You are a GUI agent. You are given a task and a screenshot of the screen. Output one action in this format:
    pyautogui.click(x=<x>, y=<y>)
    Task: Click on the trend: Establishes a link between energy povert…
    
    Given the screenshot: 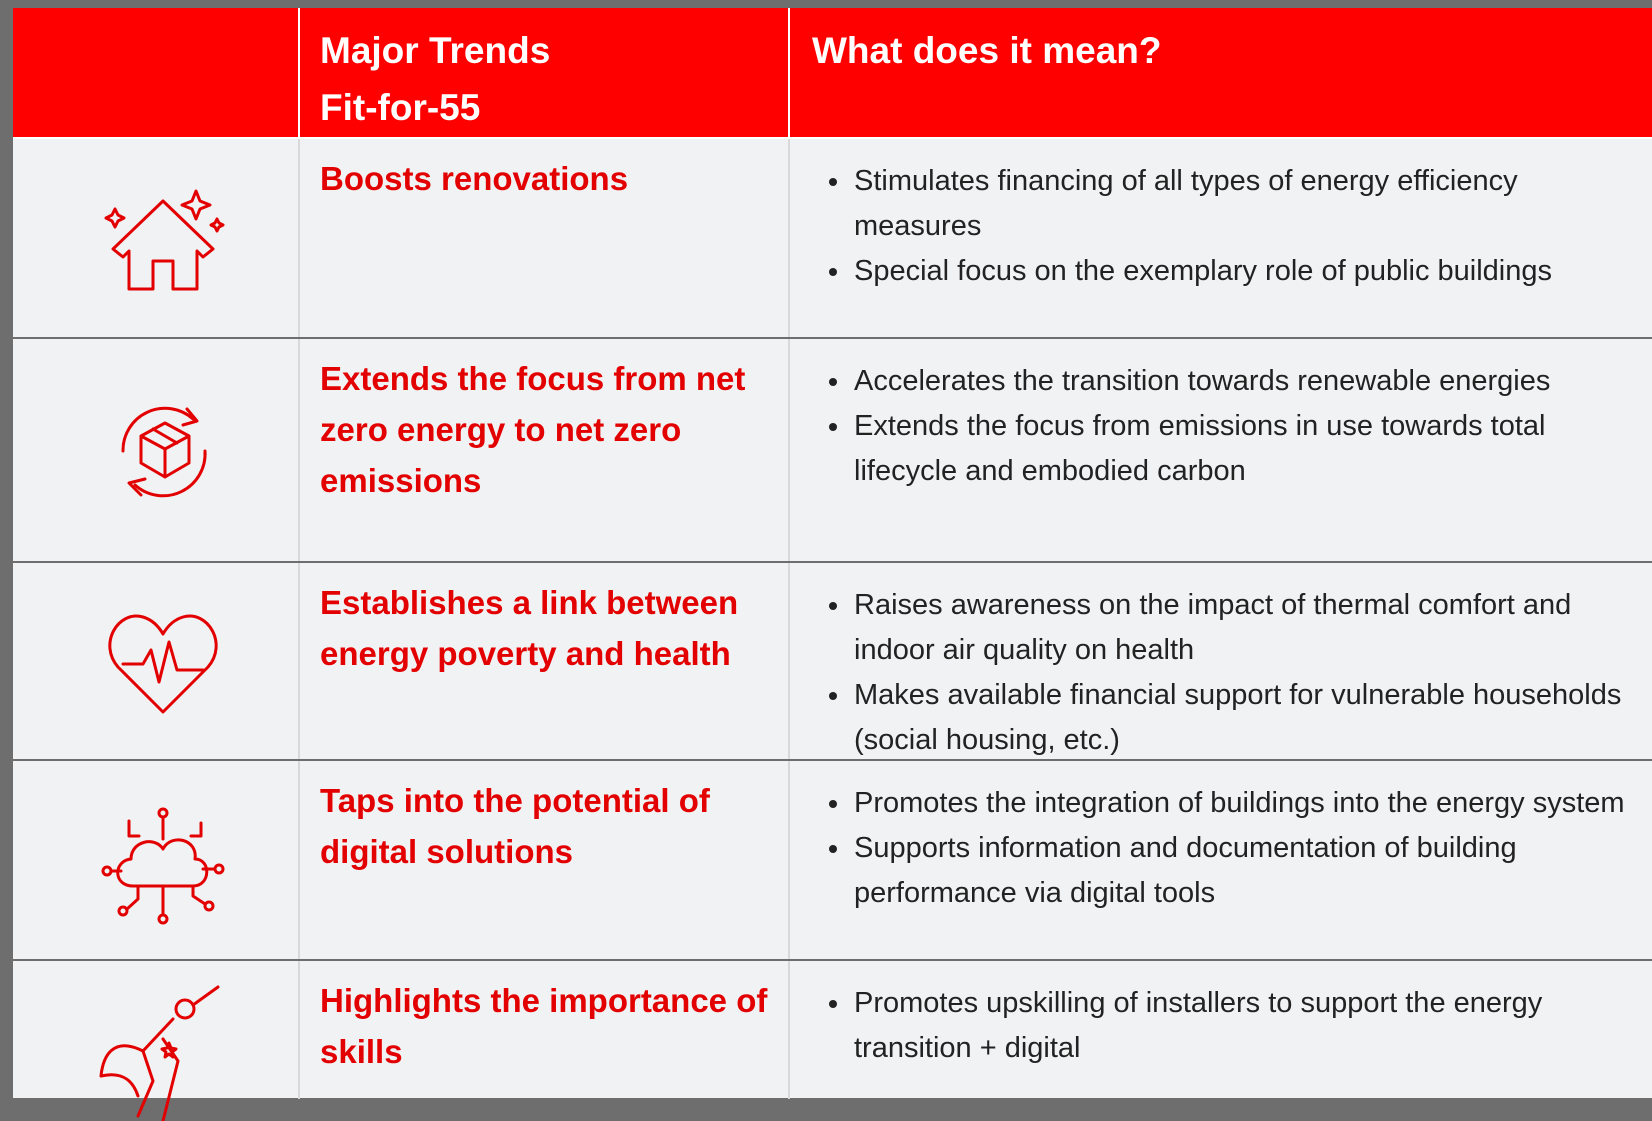 What is the action you would take?
    pyautogui.click(x=545, y=661)
    